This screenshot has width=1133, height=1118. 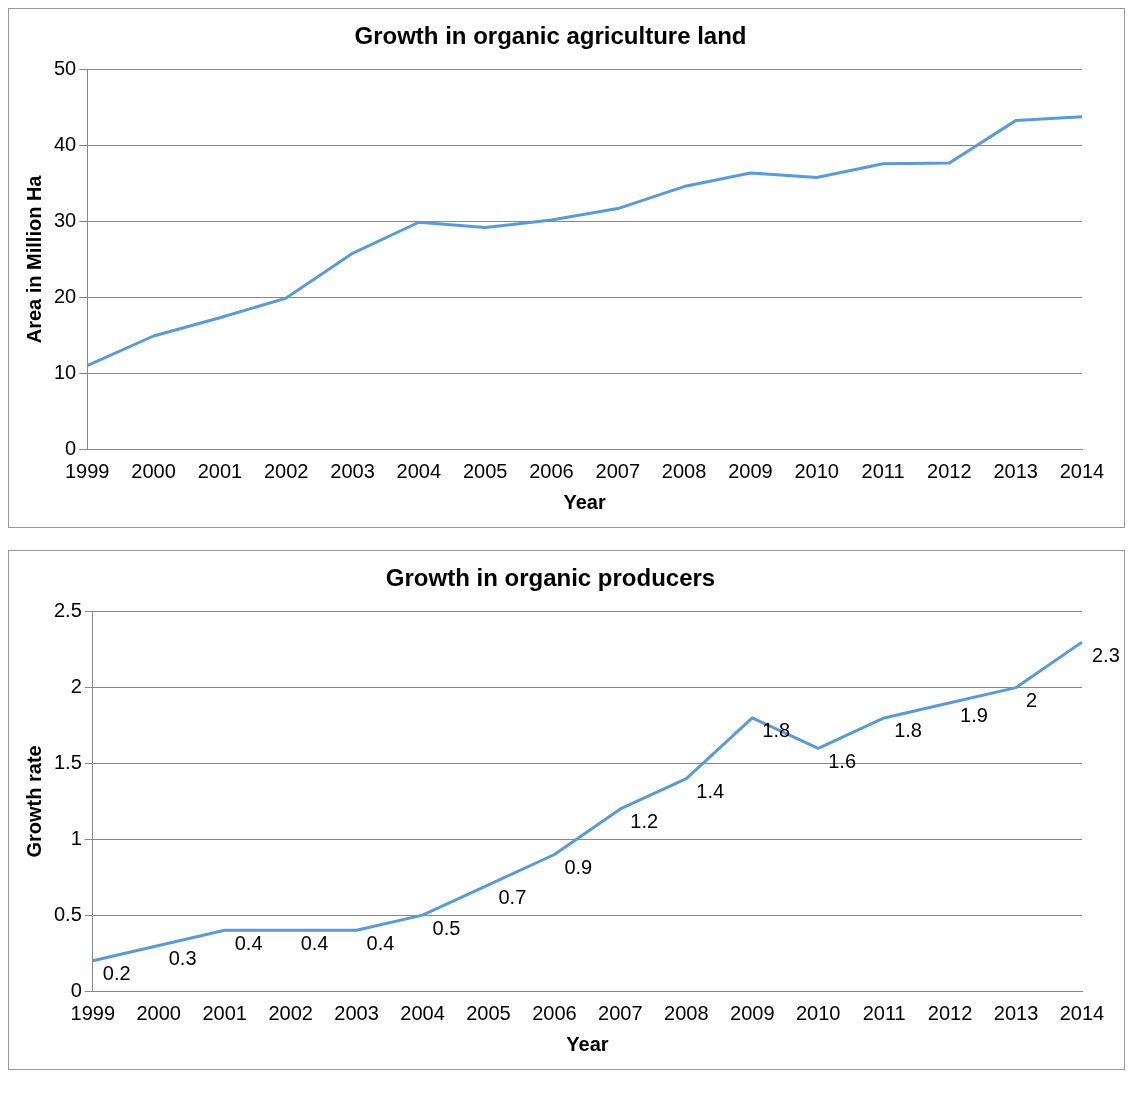 I want to click on data-label: 1.9, so click(x=974, y=715).